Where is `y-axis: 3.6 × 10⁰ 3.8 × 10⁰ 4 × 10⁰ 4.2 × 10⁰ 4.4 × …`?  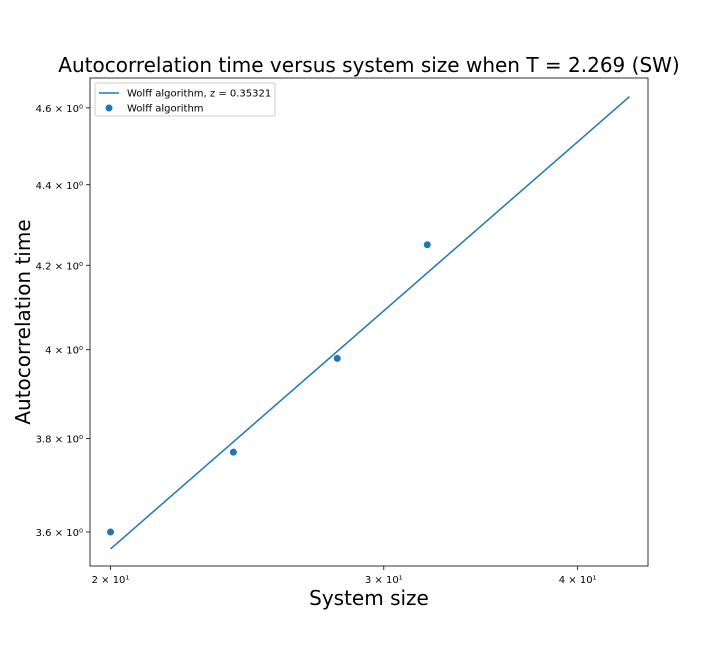 y-axis: 3.6 × 10⁰ 3.8 × 10⁰ 4 × 10⁰ 4.2 × 10⁰ 4.4 × … is located at coordinates (63, 321).